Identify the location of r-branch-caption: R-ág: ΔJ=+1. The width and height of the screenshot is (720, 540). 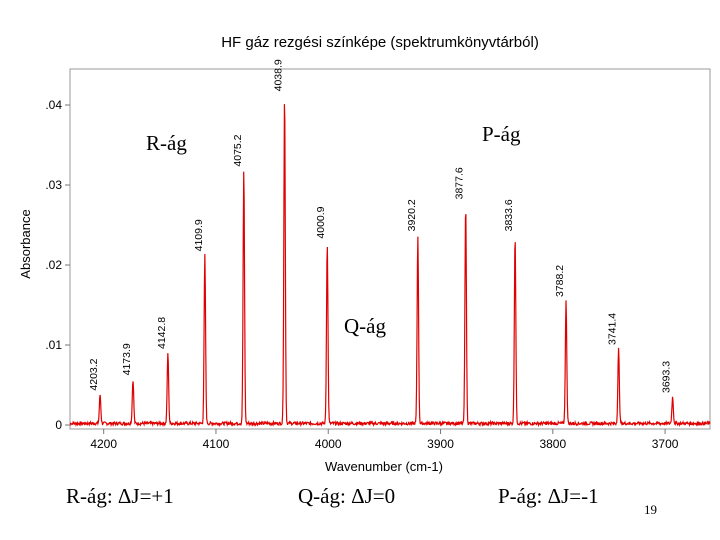
(120, 496).